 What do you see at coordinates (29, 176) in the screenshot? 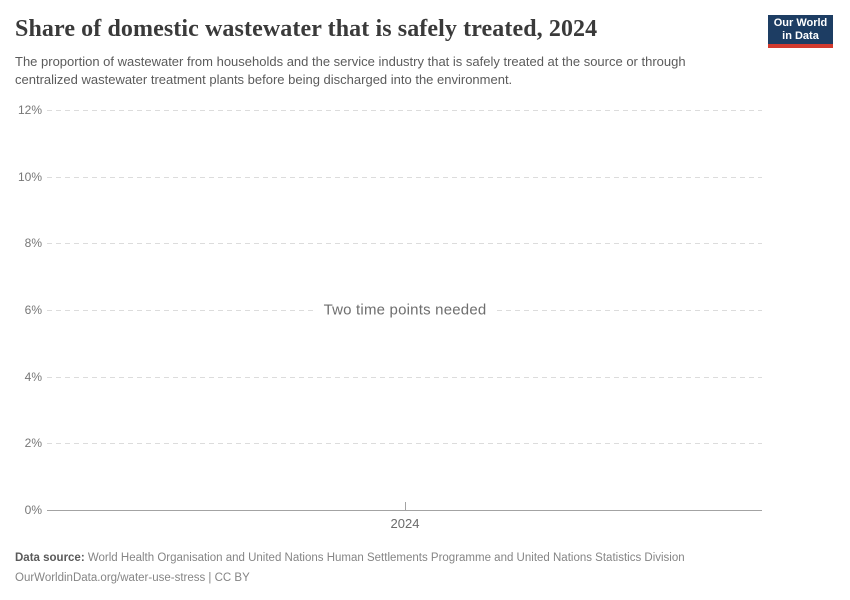
I see `y-axis-tick-label: 10%` at bounding box center [29, 176].